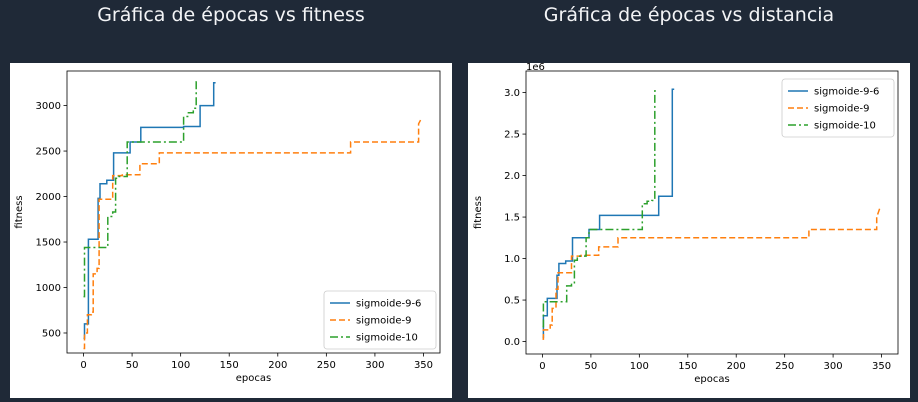 This screenshot has width=918, height=402. What do you see at coordinates (512, 93) in the screenshot?
I see `y-tick-label: 3.0` at bounding box center [512, 93].